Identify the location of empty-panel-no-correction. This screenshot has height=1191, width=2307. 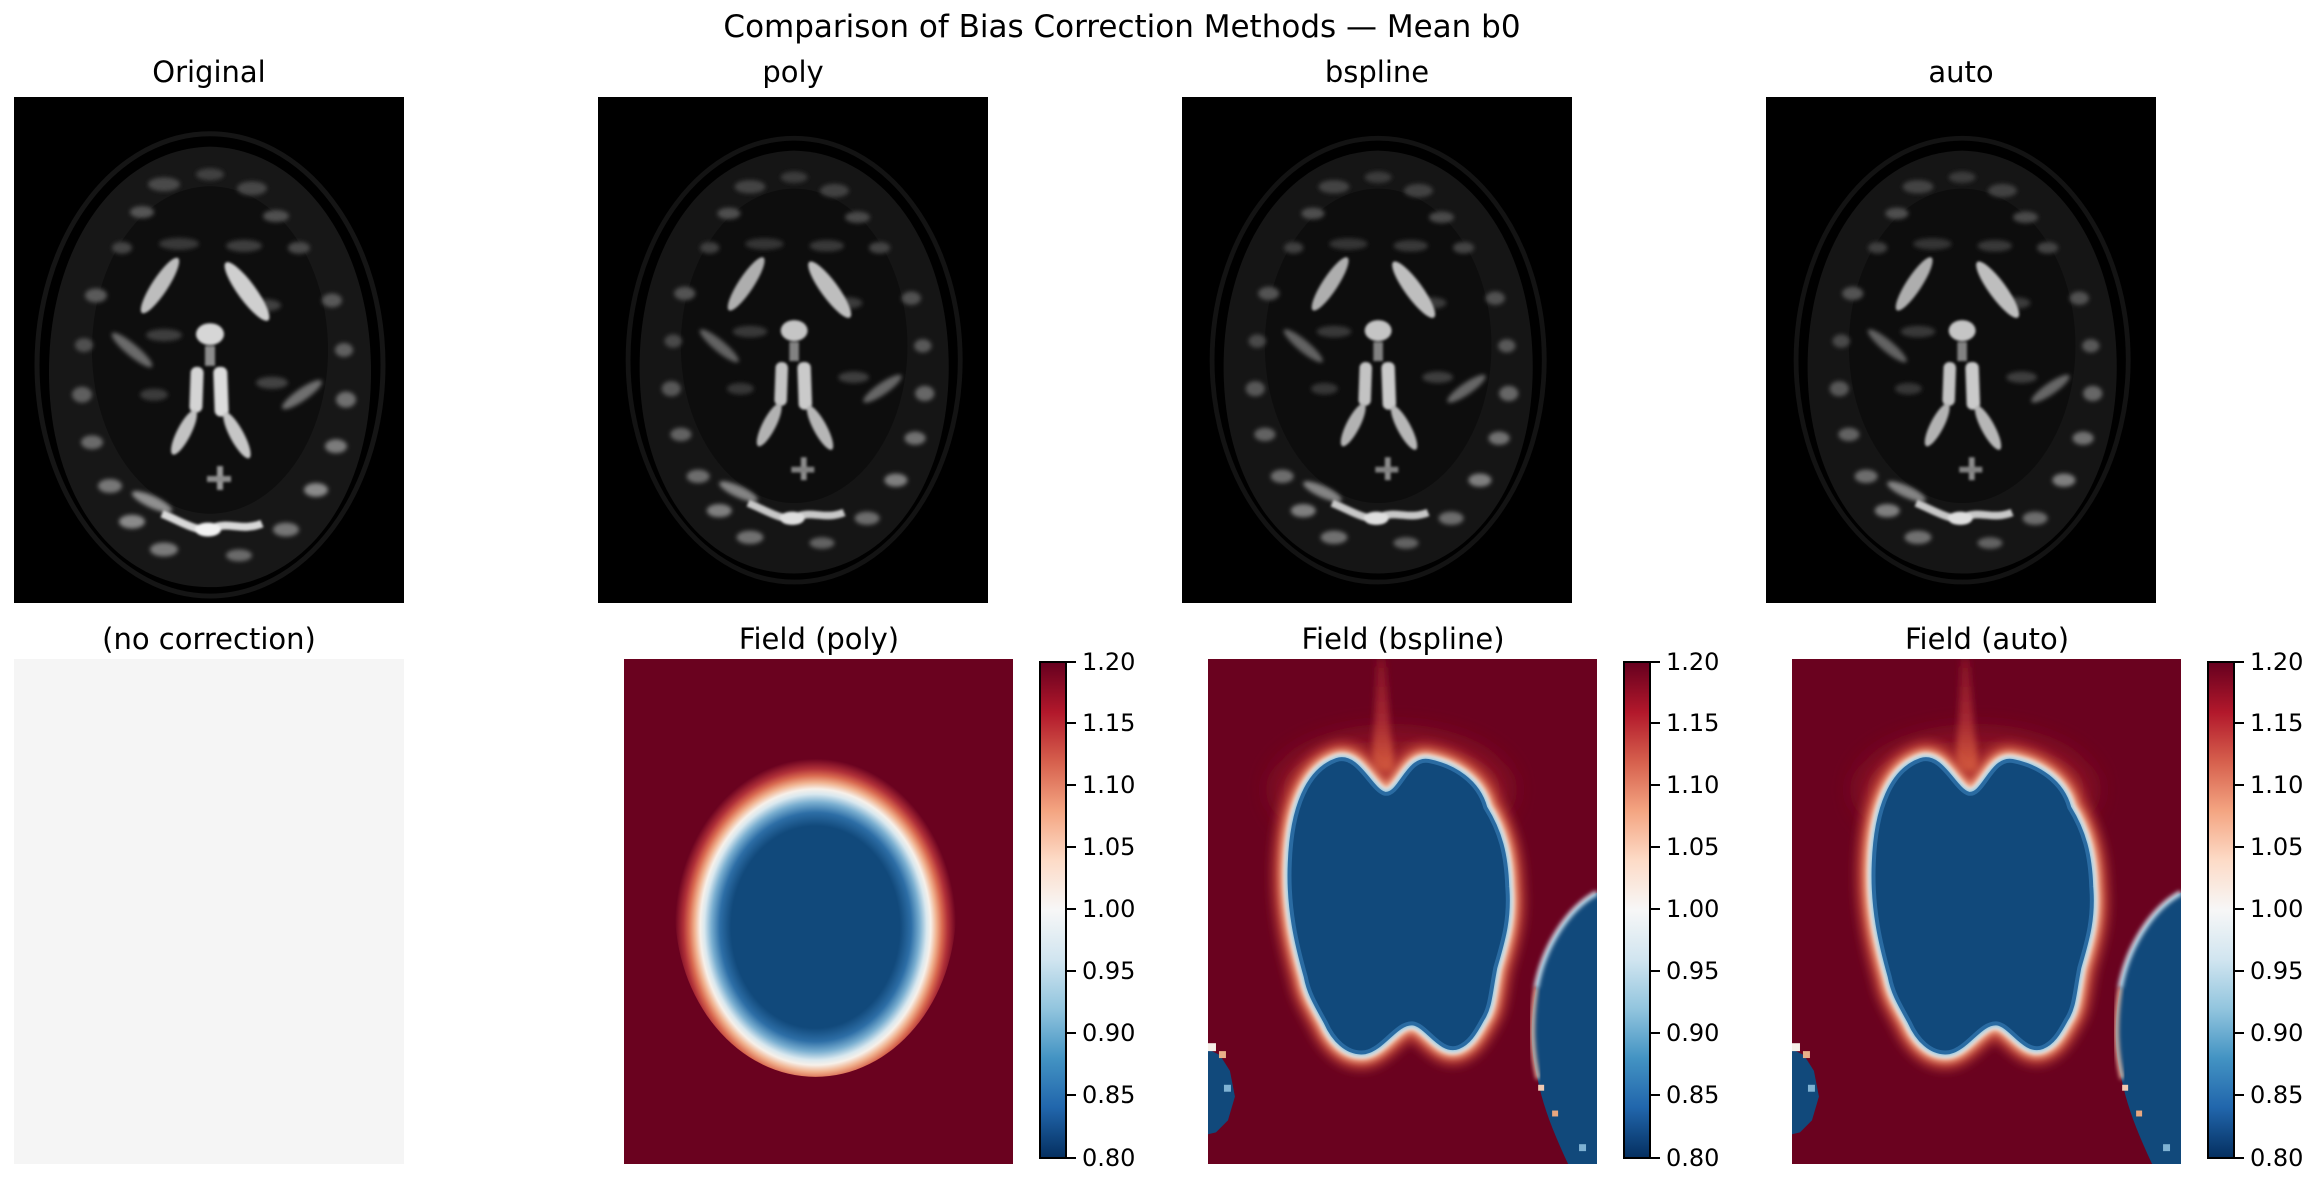
(209, 911).